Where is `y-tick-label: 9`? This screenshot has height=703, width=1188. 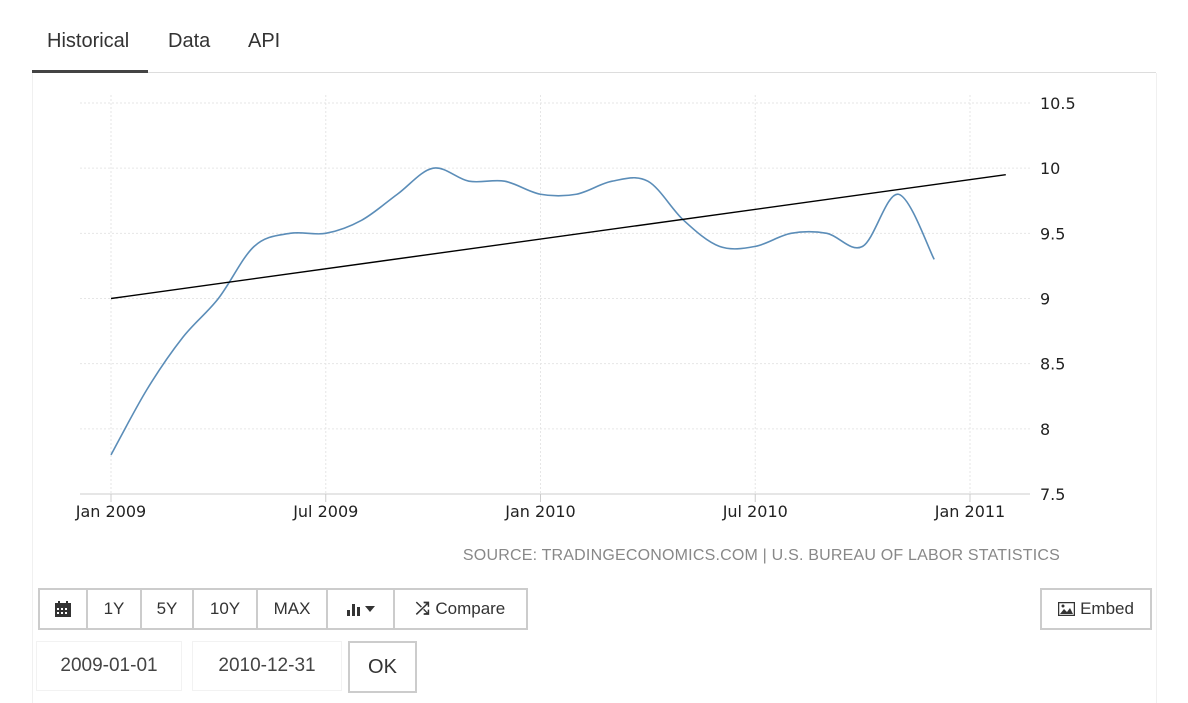 y-tick-label: 9 is located at coordinates (1045, 299).